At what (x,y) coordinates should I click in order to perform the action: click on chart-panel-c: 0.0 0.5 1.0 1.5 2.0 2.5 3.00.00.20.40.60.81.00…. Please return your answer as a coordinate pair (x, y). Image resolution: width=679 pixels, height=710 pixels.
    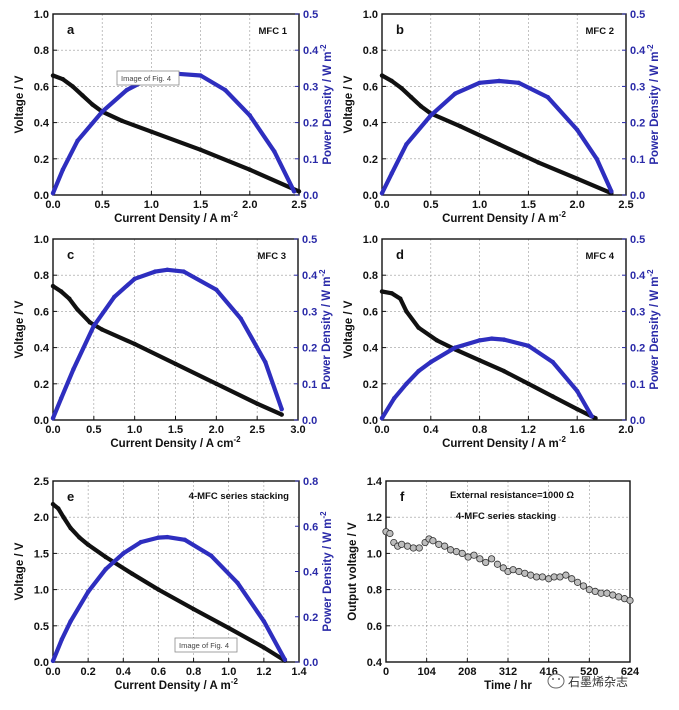
    Looking at the image, I should click on (173, 342).